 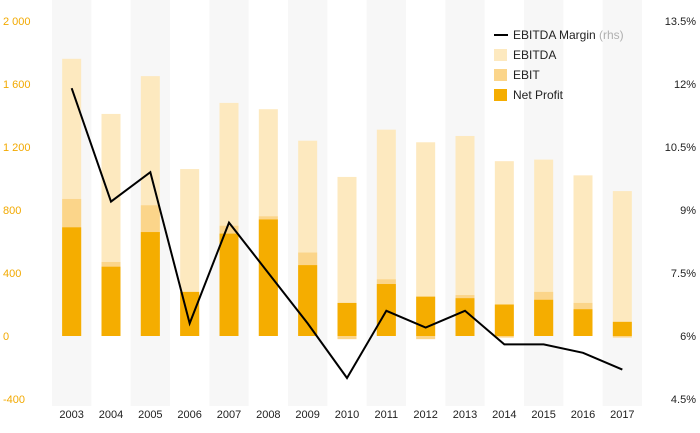 I want to click on right-tick-label: 12%, so click(x=685, y=85).